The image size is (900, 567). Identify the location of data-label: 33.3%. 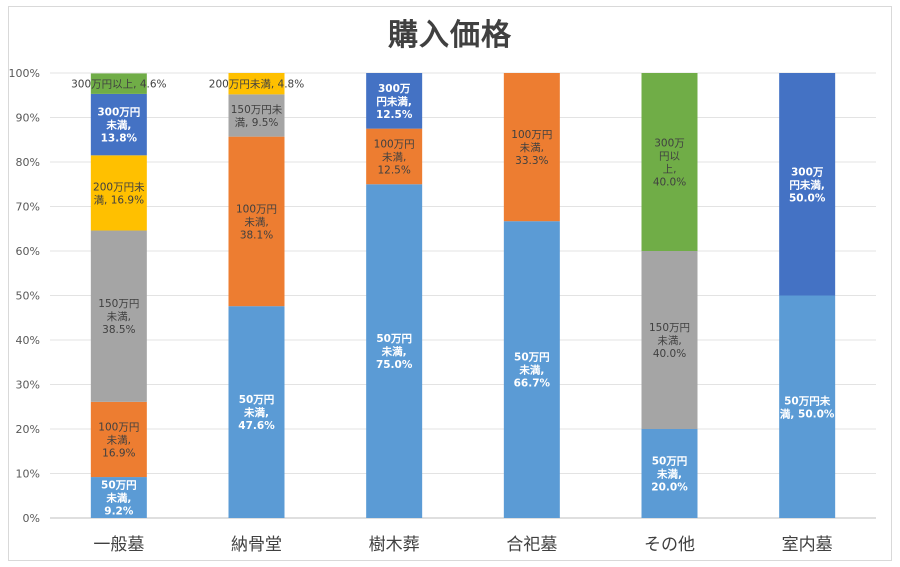
(531, 161).